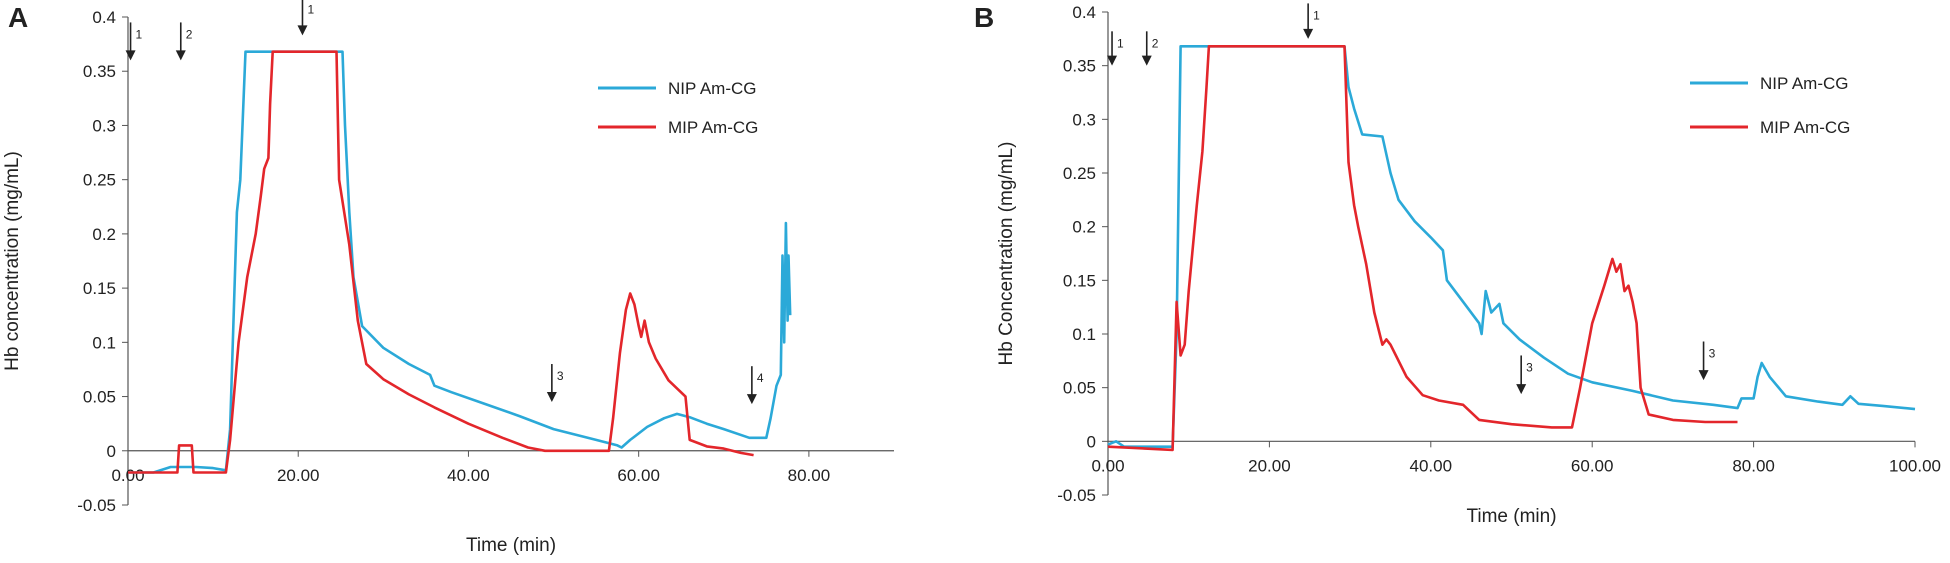 This screenshot has width=1950, height=563. Describe the element at coordinates (760, 378) in the screenshot. I see `annotation-arrow-label: 4` at that location.